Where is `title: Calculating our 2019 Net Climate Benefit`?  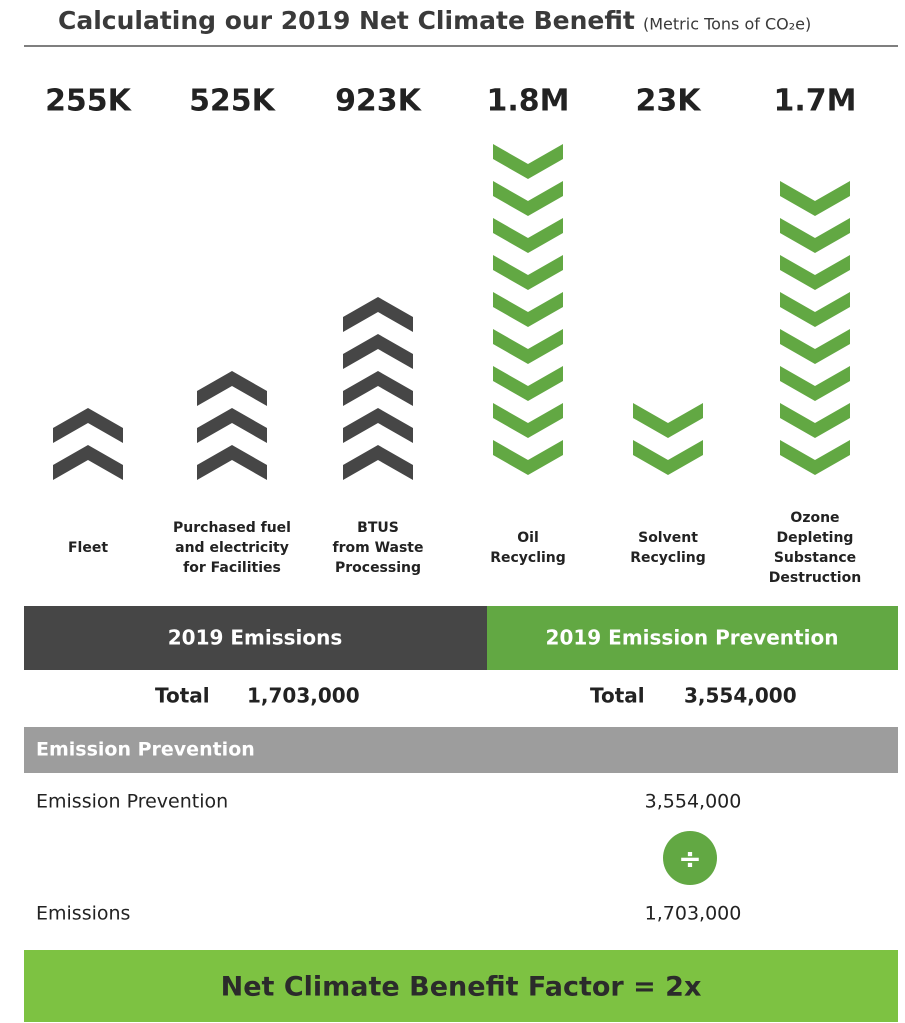 title: Calculating our 2019 Net Climate Benefit is located at coordinates (346, 20).